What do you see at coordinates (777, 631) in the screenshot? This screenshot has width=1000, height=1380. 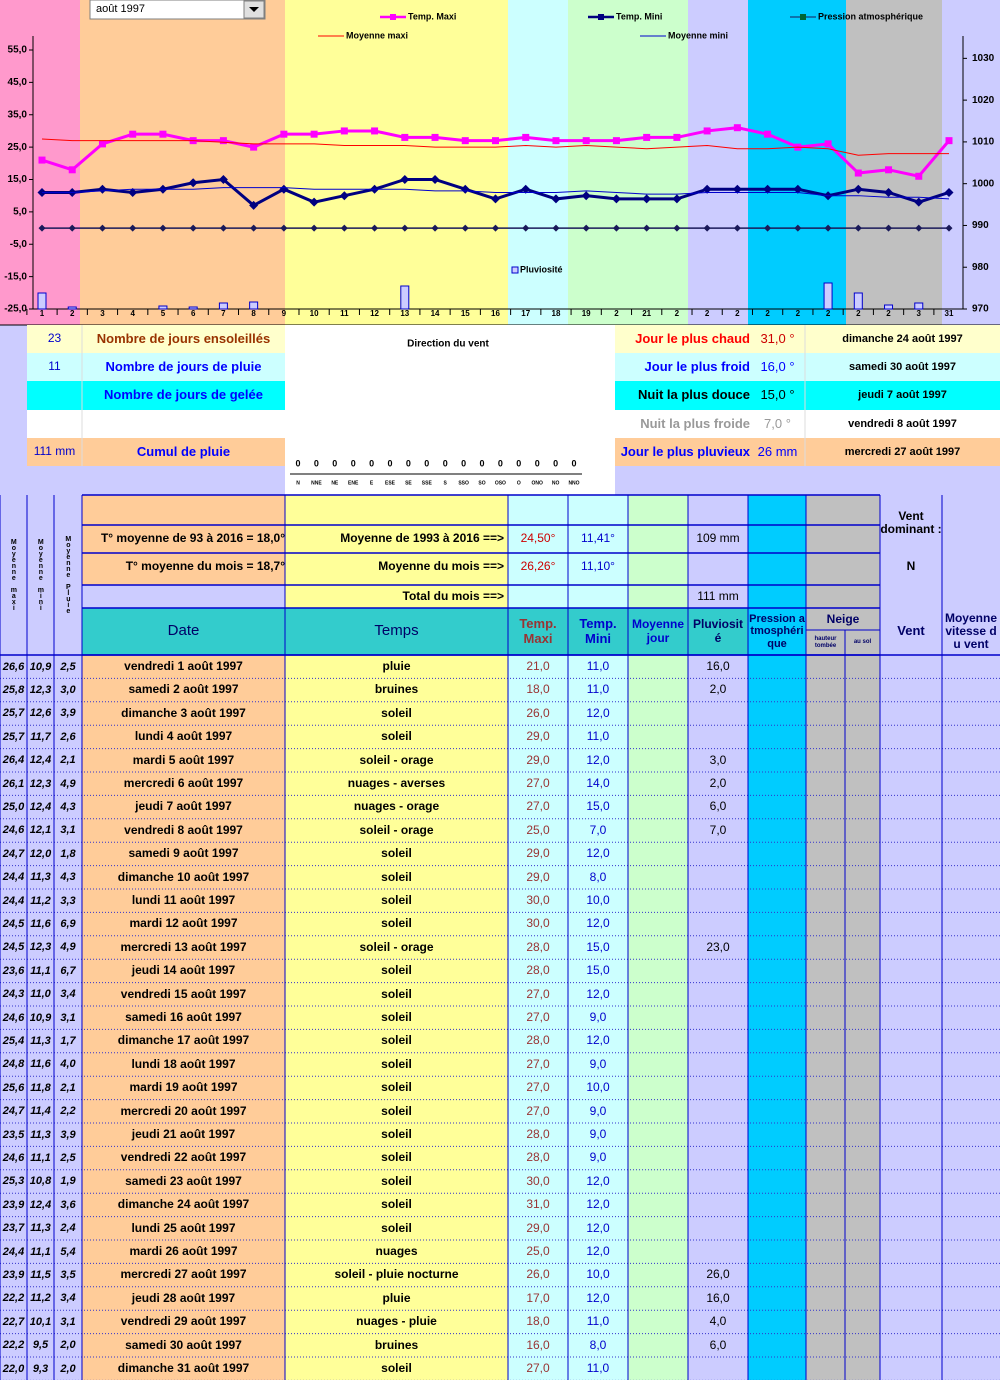 I see `header-cell: Pression atmosphérique` at bounding box center [777, 631].